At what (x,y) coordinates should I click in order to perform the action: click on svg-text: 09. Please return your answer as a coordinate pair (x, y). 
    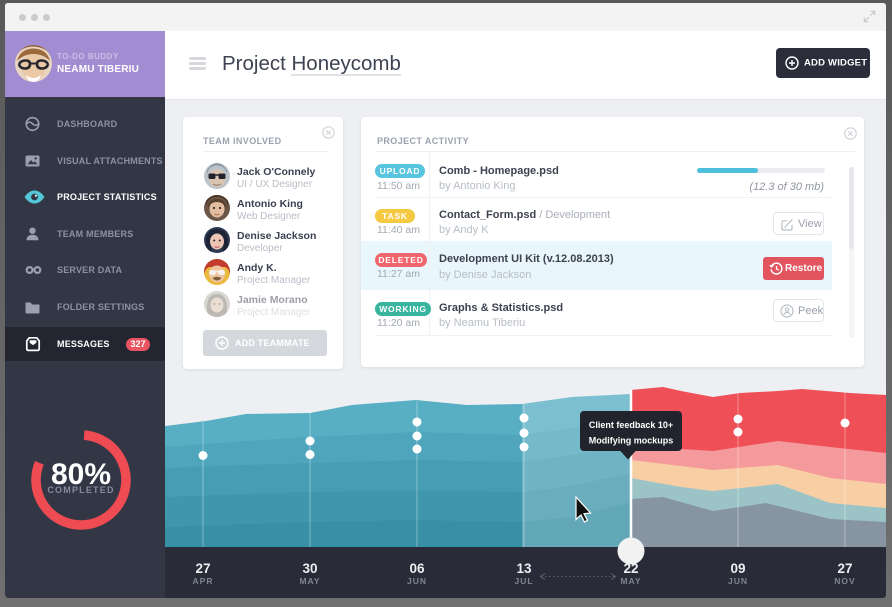
    Looking at the image, I should click on (737, 568).